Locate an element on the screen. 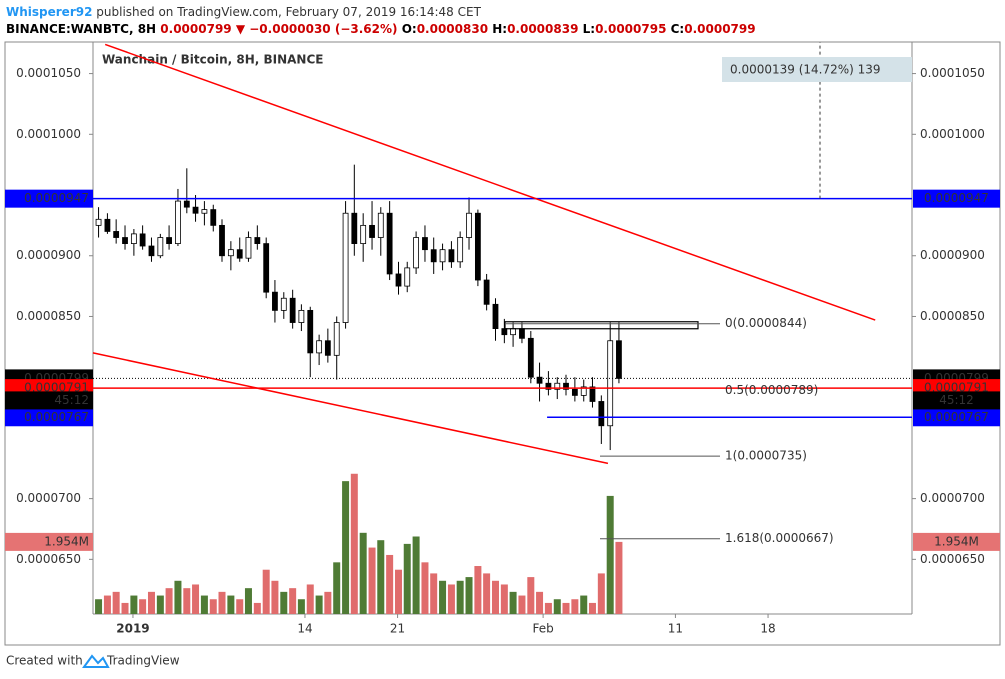 This screenshot has height=679, width=1005. y-tick-label: 0.0001050 is located at coordinates (48, 73).